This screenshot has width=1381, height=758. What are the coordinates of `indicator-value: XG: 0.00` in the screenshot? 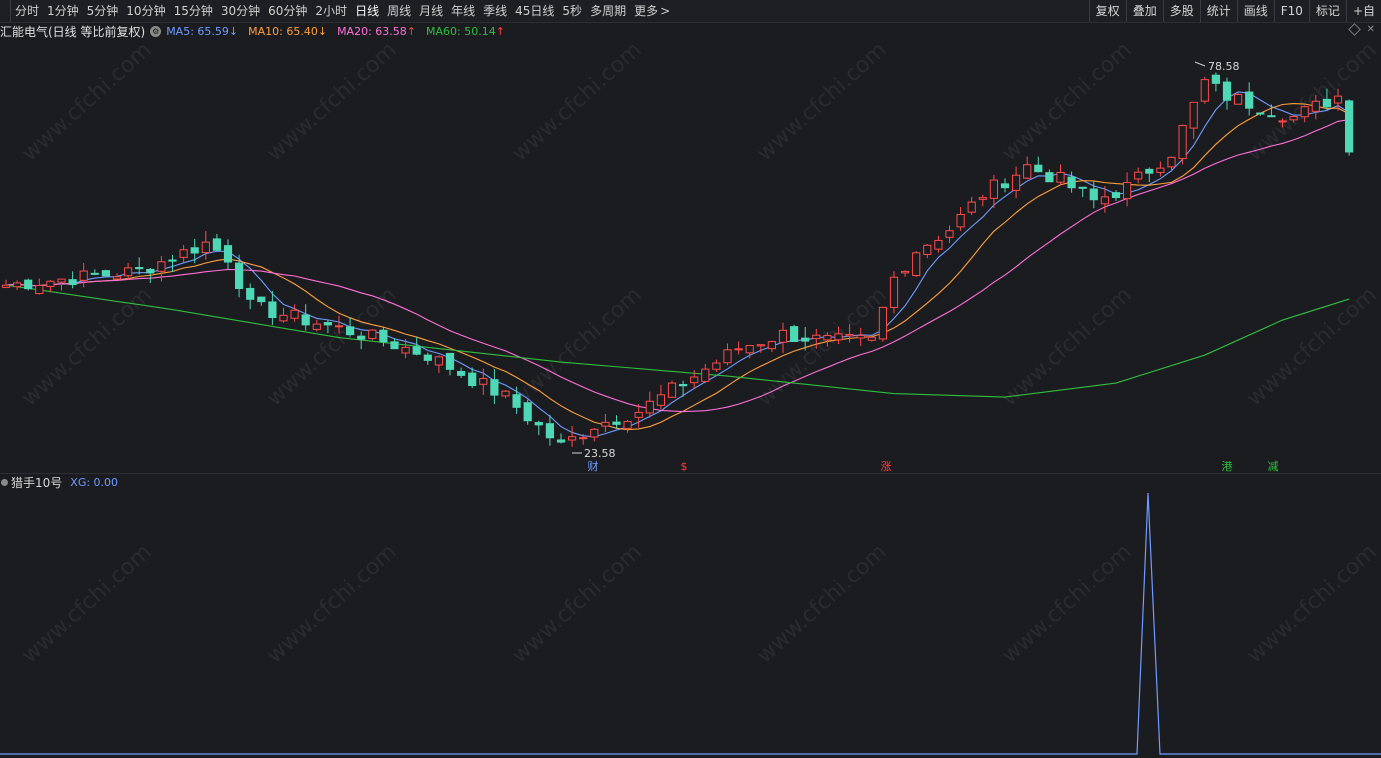 It's located at (94, 482).